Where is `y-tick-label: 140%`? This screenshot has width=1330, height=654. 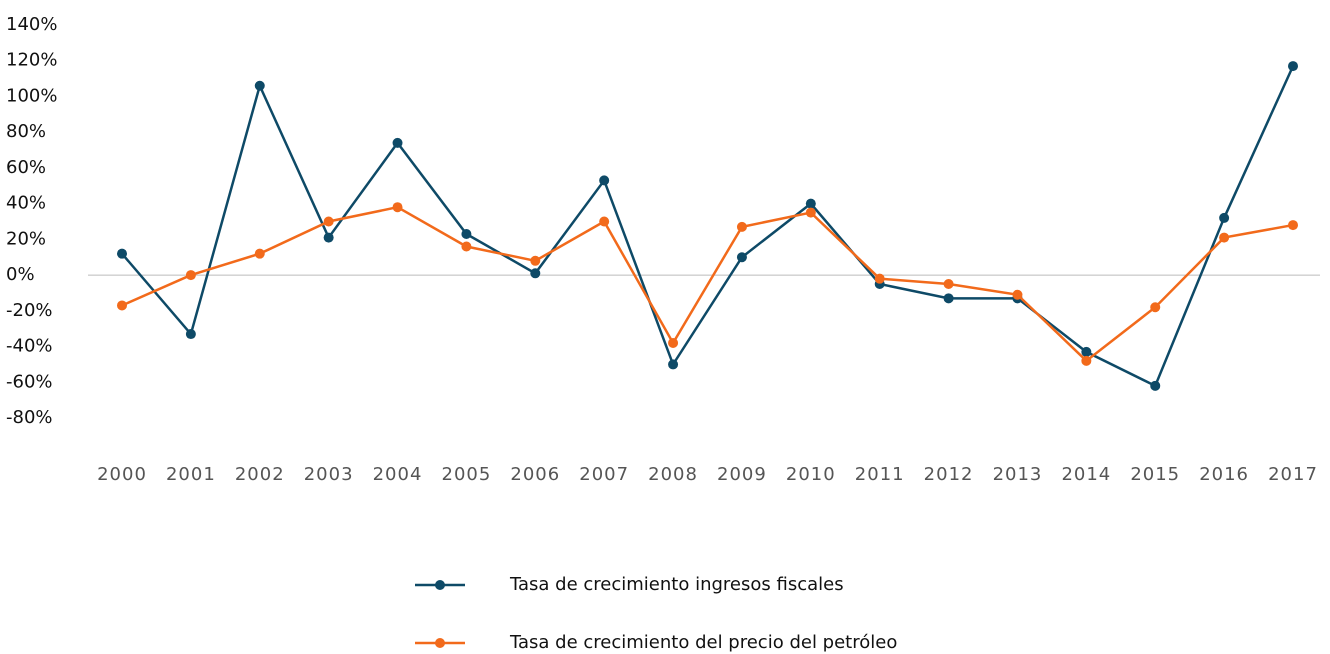
y-tick-label: 140% is located at coordinates (31, 24).